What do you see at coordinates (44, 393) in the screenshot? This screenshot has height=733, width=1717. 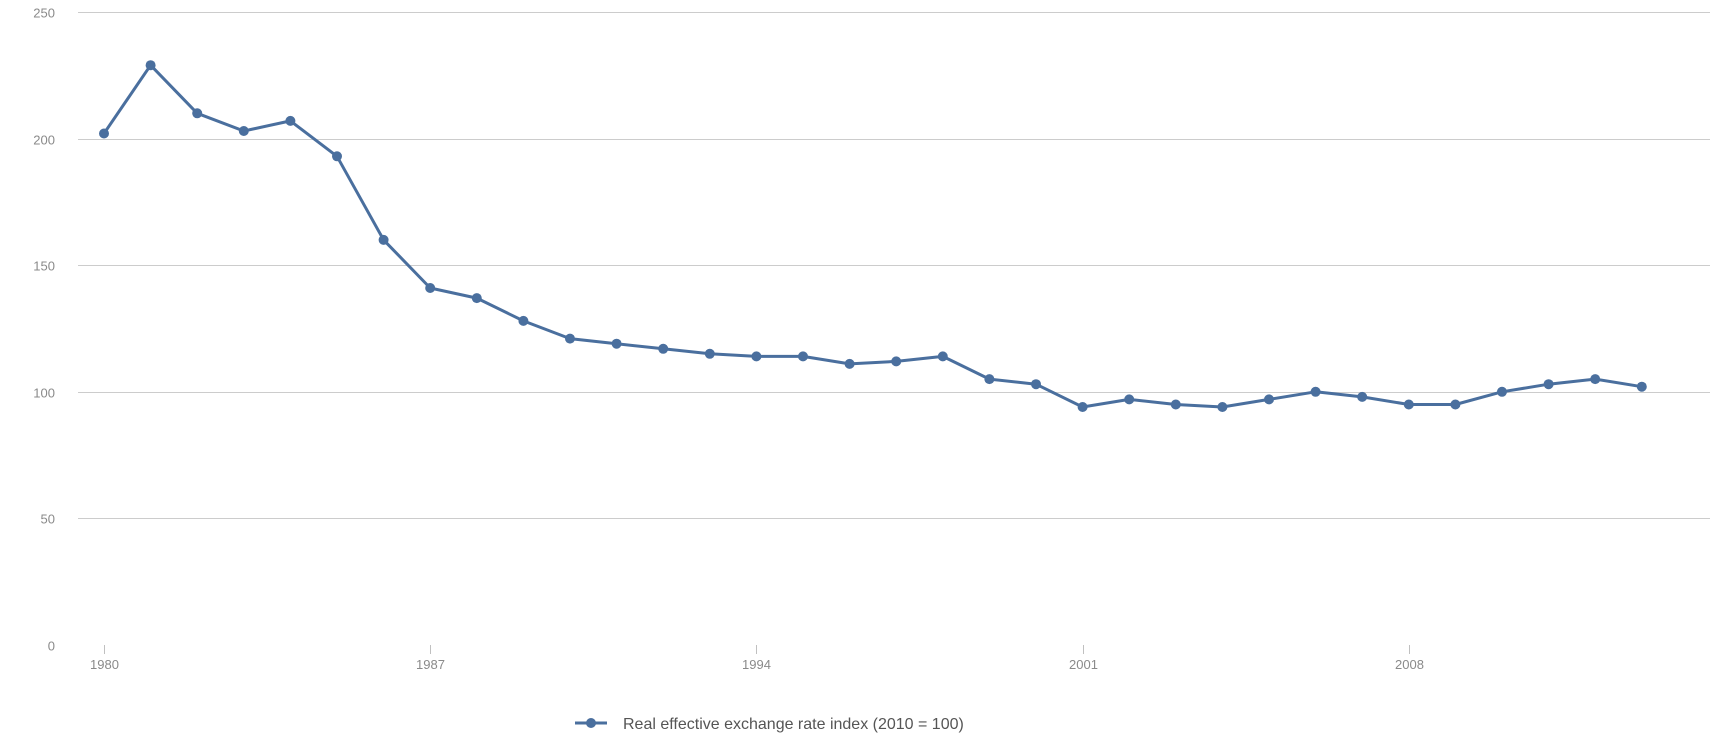 I see `y-tick-label-100: 100` at bounding box center [44, 393].